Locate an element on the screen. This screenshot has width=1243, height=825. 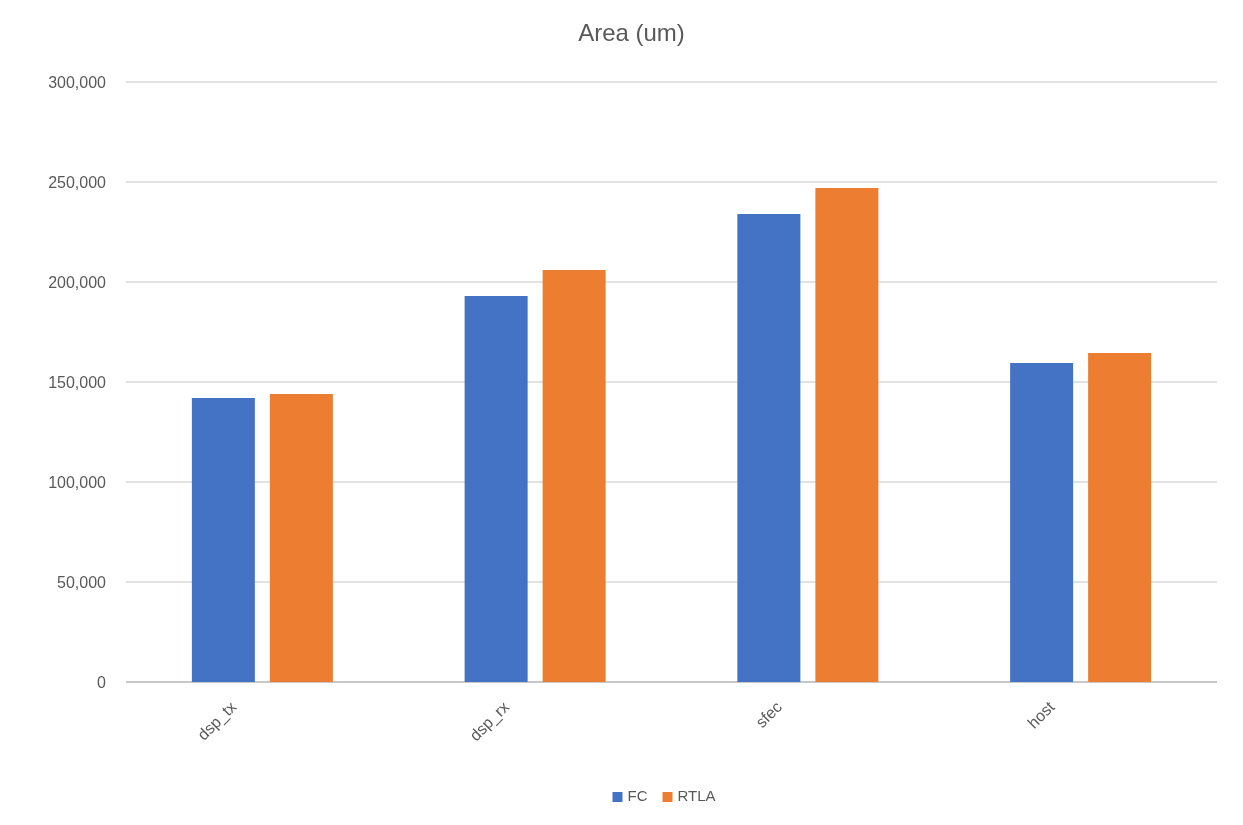
chart-title: Area (um) is located at coordinates (631, 32).